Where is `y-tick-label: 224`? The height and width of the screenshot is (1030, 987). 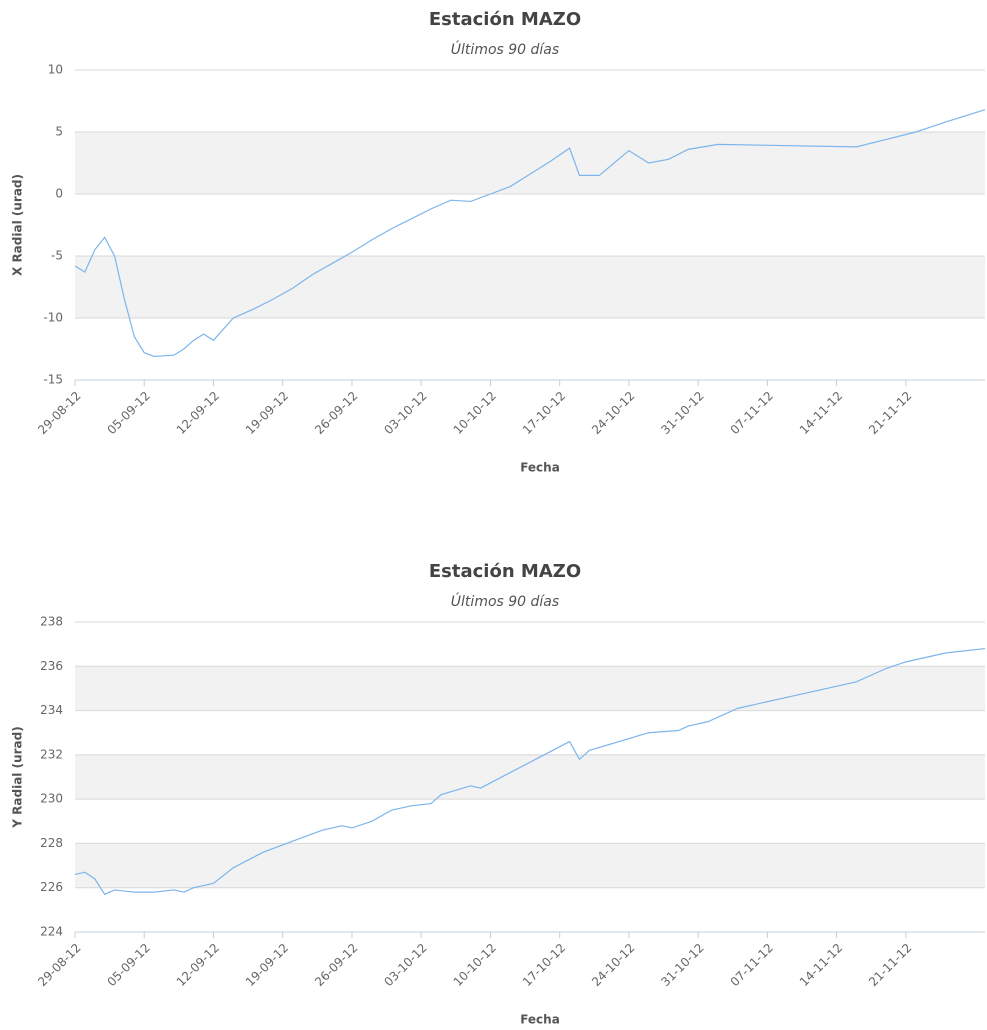
y-tick-label: 224 is located at coordinates (51, 932).